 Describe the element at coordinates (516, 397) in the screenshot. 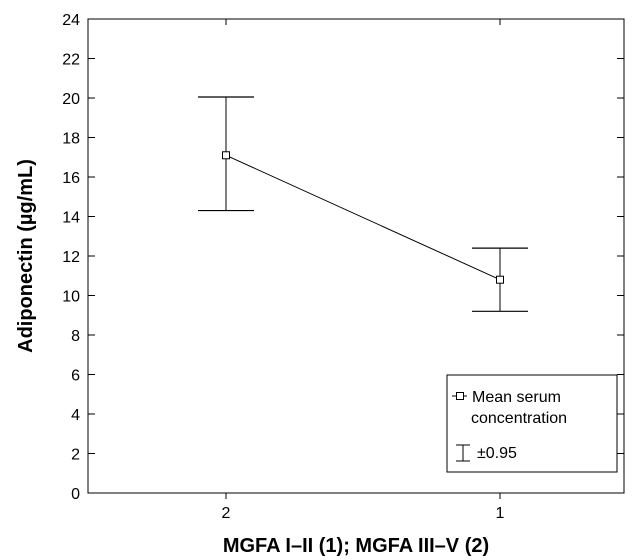

I see `legend-mean-label-1: Mean serum` at that location.